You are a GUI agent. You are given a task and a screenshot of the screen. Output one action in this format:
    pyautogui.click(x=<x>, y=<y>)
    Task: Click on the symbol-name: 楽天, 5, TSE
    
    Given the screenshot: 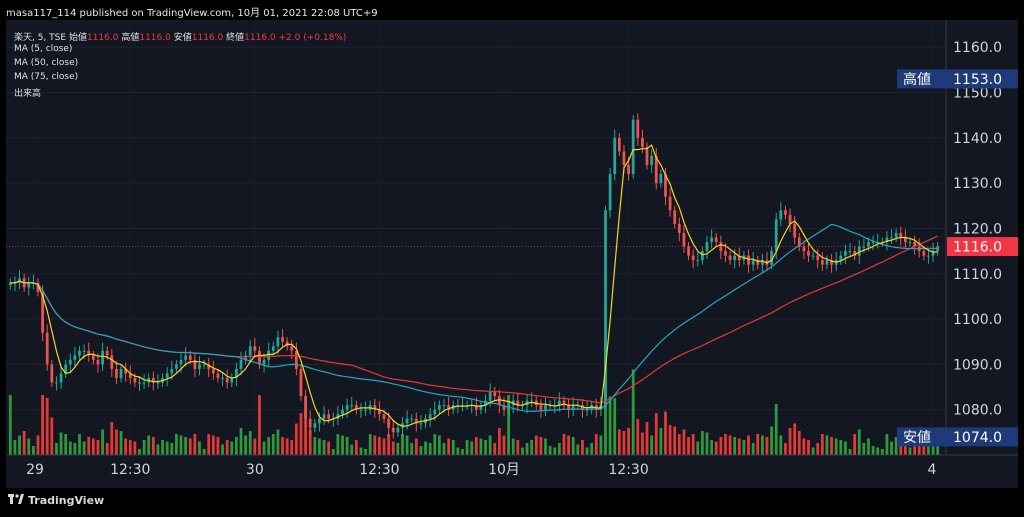 What is the action you would take?
    pyautogui.click(x=40, y=38)
    